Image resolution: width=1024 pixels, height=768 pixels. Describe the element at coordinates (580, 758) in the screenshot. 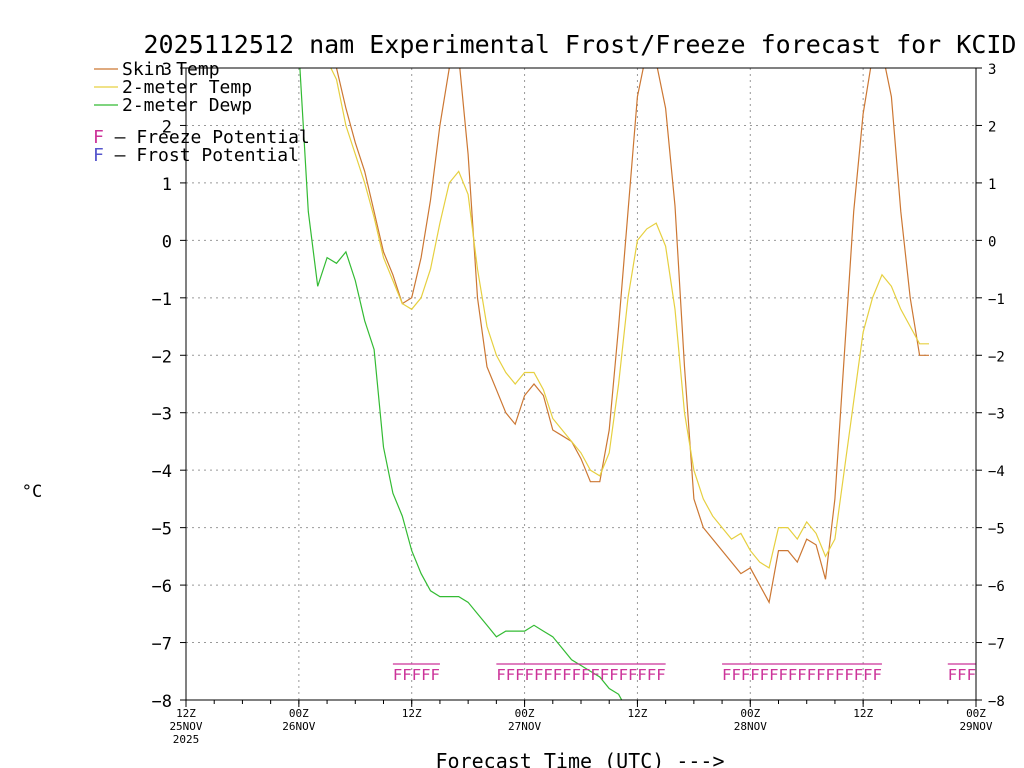

I see `x-axis-label: Forecast Time (UTC) --->` at that location.